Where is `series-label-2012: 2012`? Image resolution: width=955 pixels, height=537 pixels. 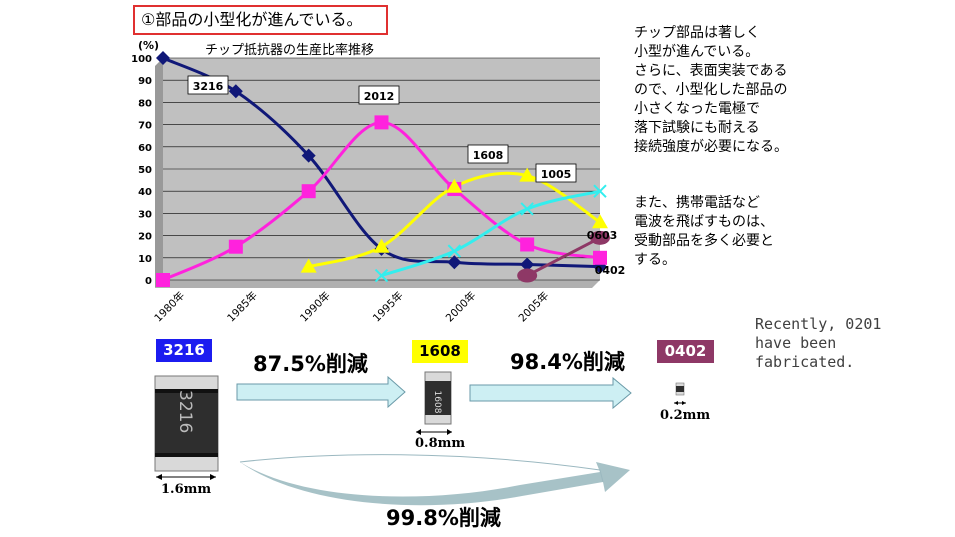
series-label-2012: 2012 is located at coordinates (379, 96).